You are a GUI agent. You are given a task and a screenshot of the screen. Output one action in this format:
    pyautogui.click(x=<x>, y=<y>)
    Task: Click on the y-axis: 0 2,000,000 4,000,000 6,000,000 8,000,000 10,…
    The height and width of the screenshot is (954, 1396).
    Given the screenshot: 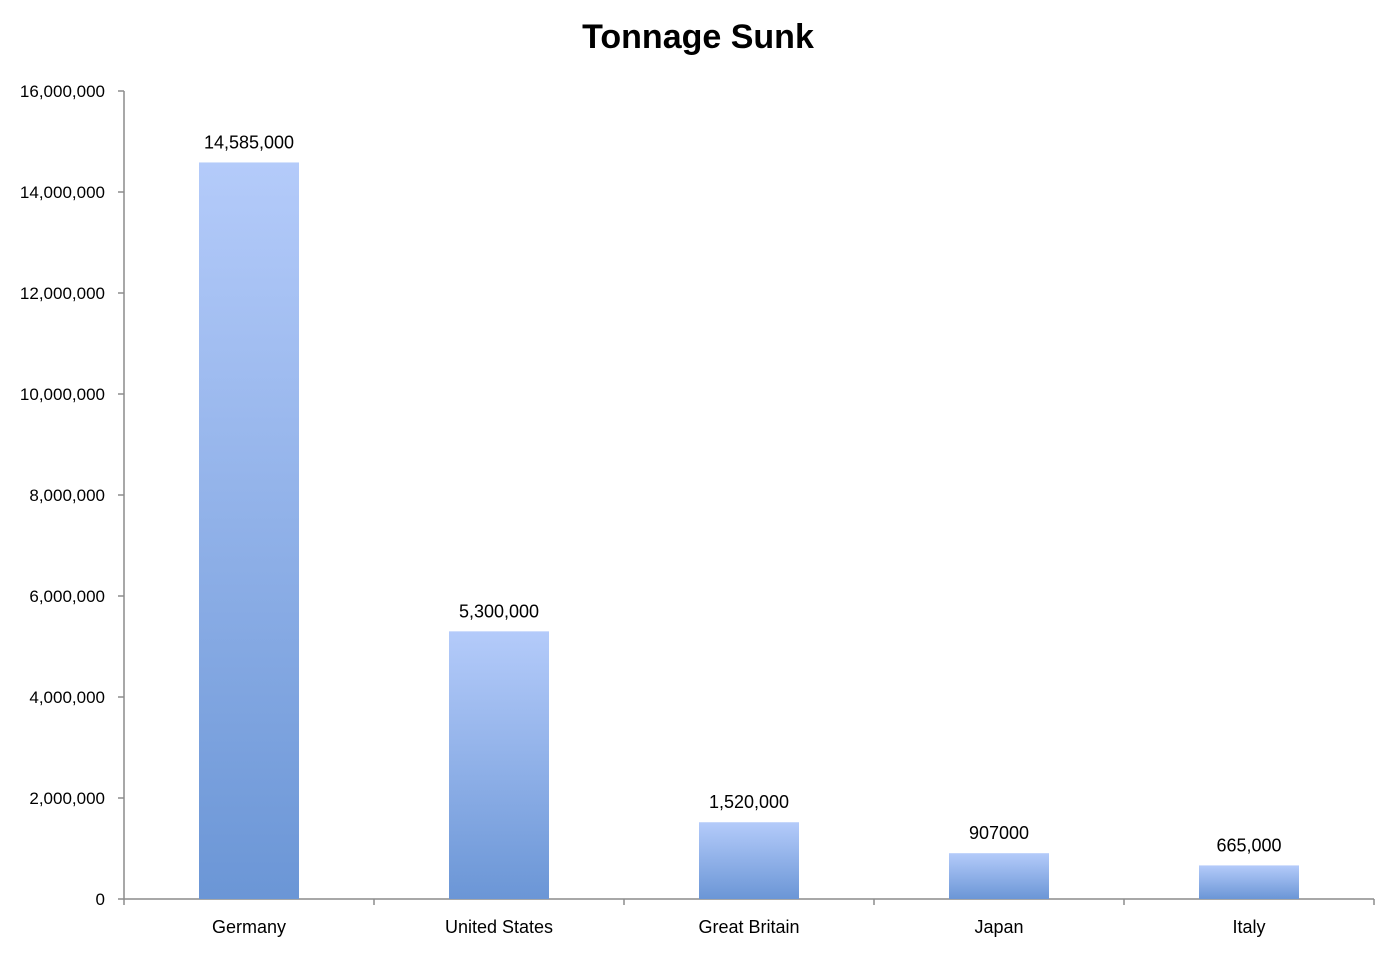 What is the action you would take?
    pyautogui.click(x=72, y=495)
    